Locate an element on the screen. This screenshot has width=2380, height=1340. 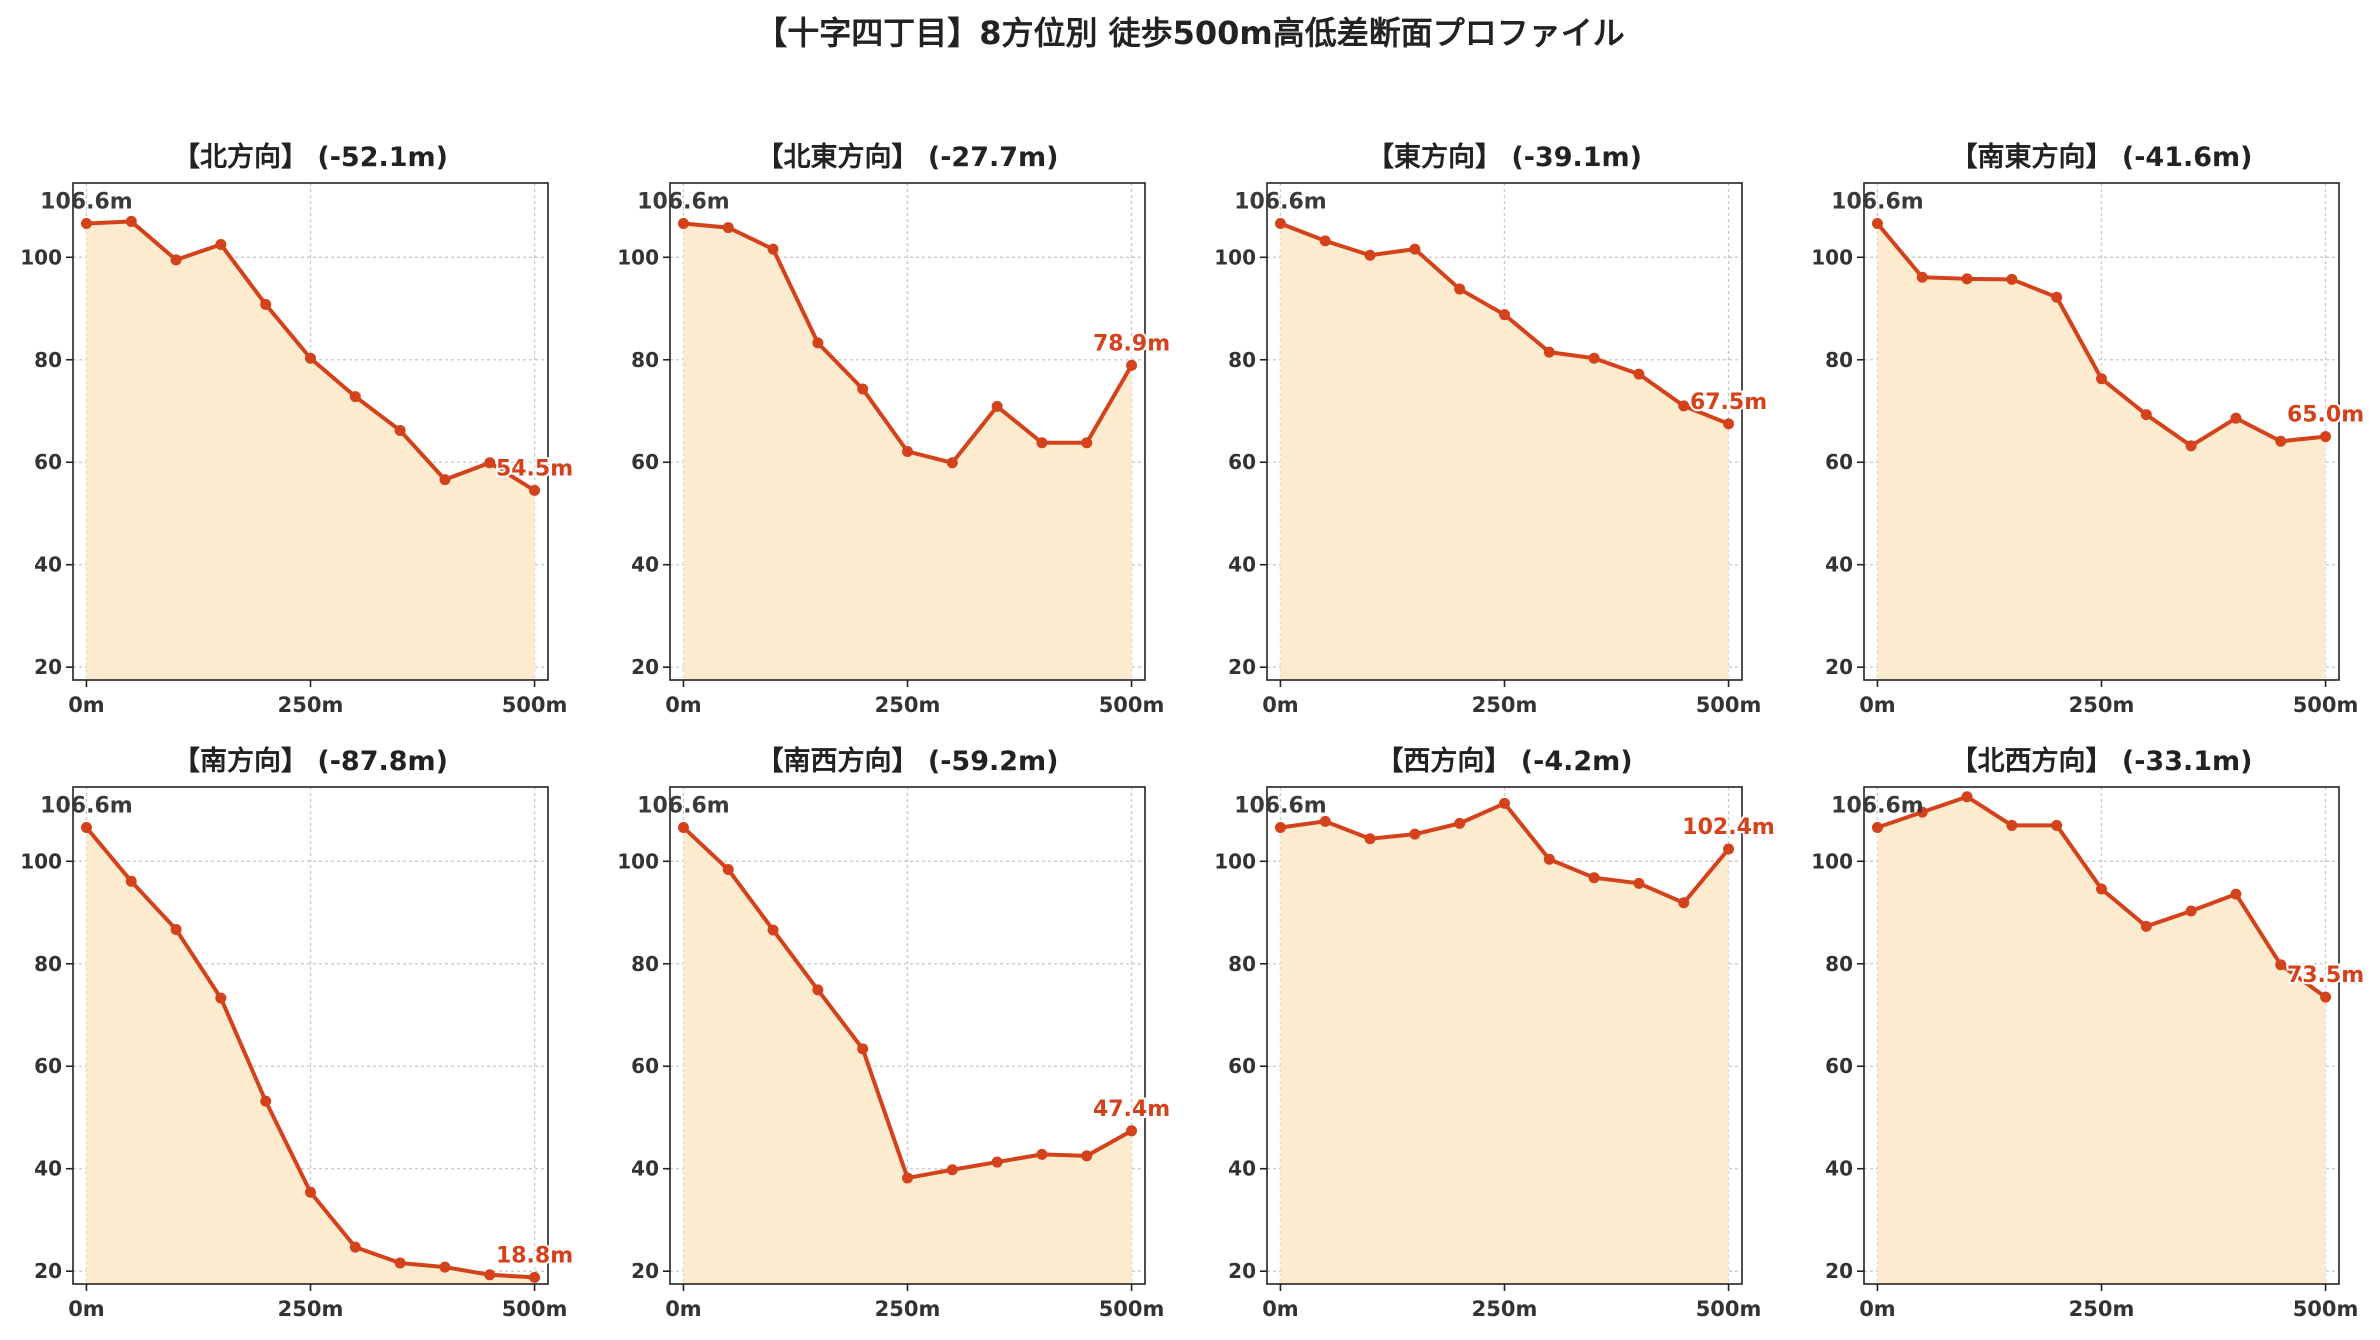
subplot-title: 【北方向】 (-52.1m) is located at coordinates (310, 157).